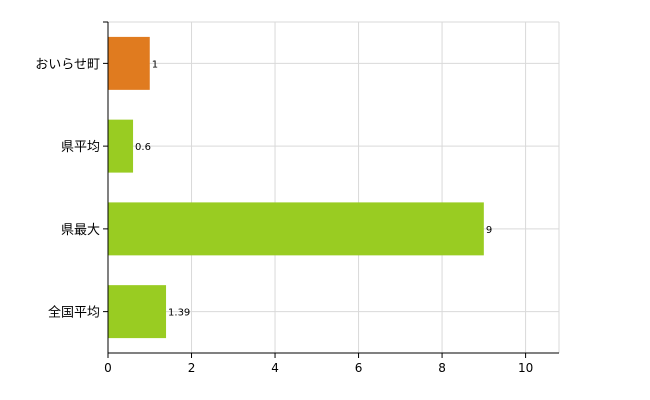  I want to click on data-label: 0.6, so click(143, 147).